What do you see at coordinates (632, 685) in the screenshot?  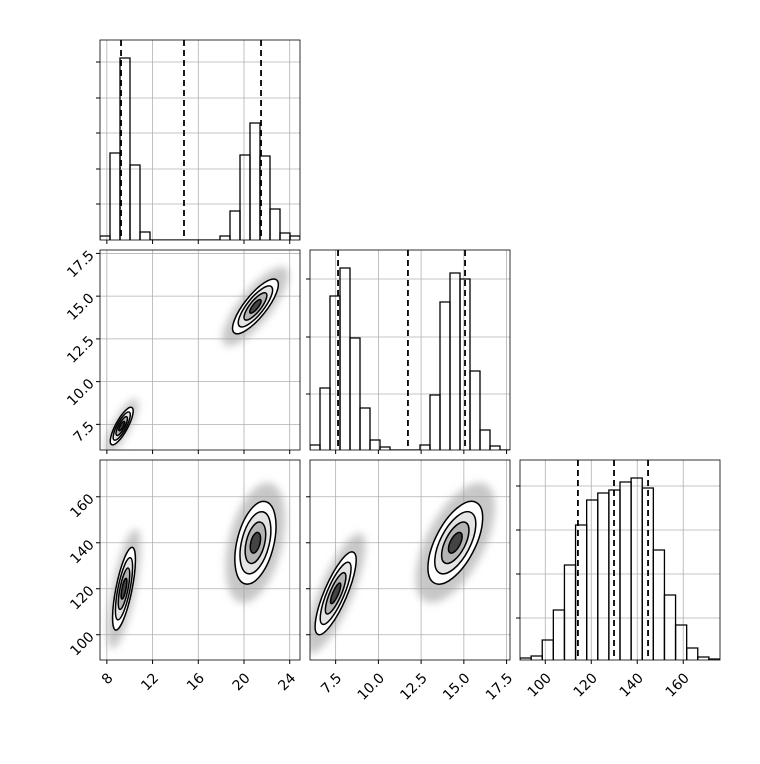 I see `x-tick-label: 140` at bounding box center [632, 685].